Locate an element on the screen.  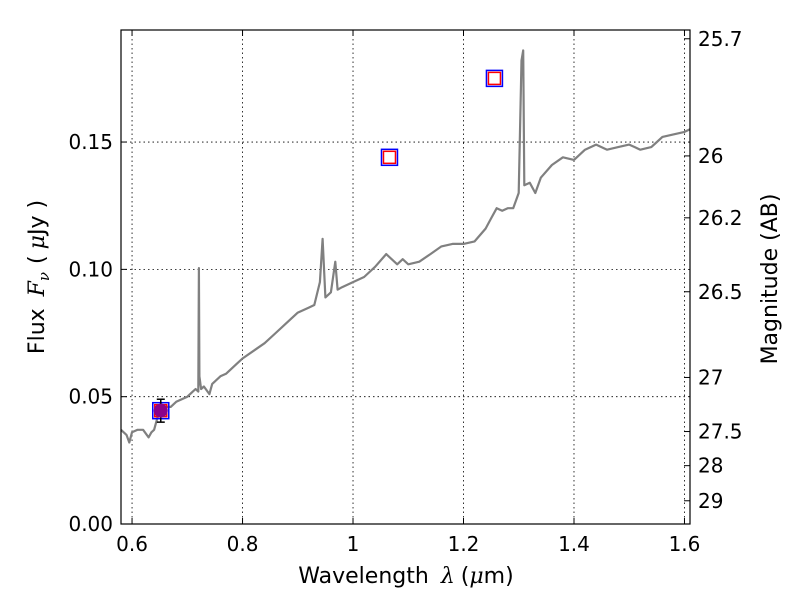
y-axis-symbol: F is located at coordinates (37, 288).